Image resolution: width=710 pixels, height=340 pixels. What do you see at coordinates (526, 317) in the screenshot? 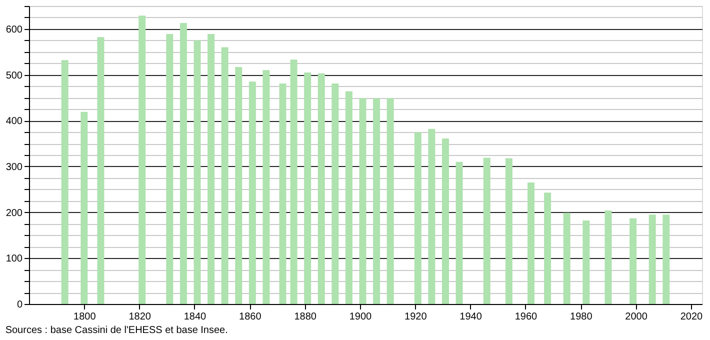
I see `x-tick-label: 1960` at bounding box center [526, 317].